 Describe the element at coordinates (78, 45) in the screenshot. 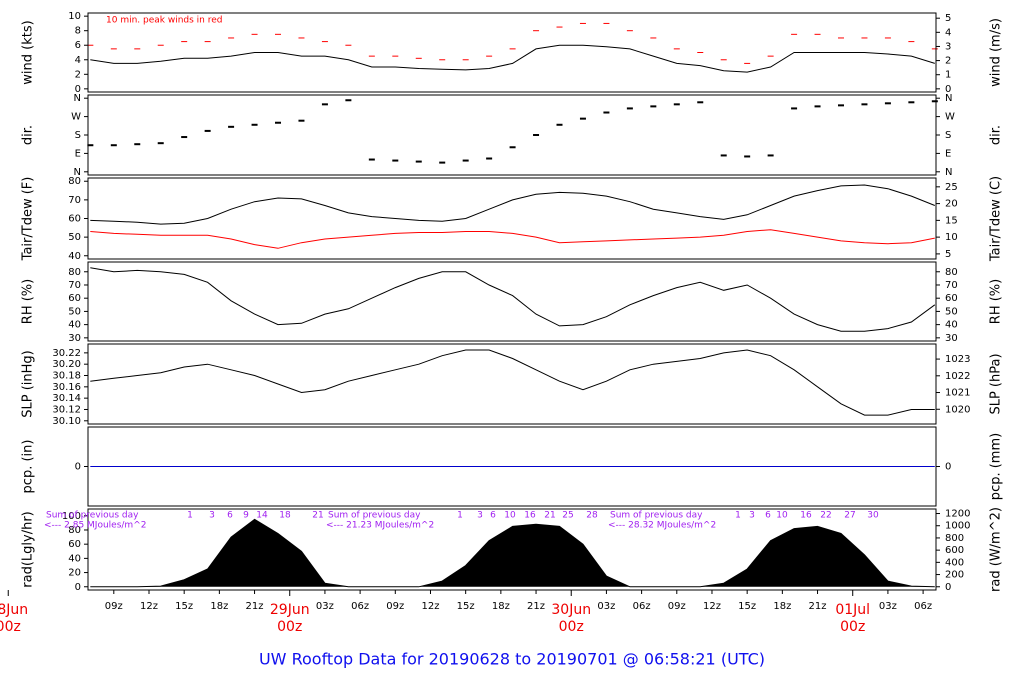

I see `y-tick-label: 6` at that location.